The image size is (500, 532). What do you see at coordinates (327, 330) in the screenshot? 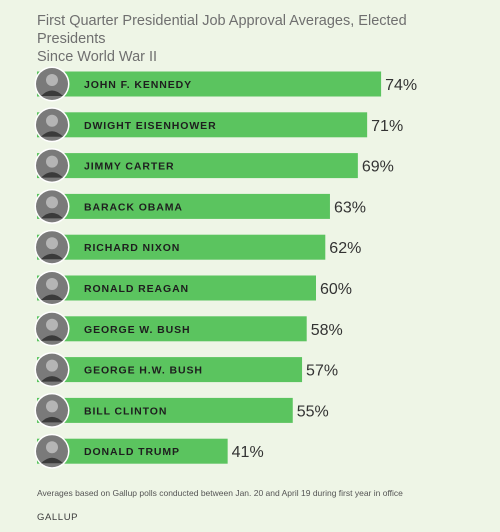
I see `value-label: 58%` at bounding box center [327, 330].